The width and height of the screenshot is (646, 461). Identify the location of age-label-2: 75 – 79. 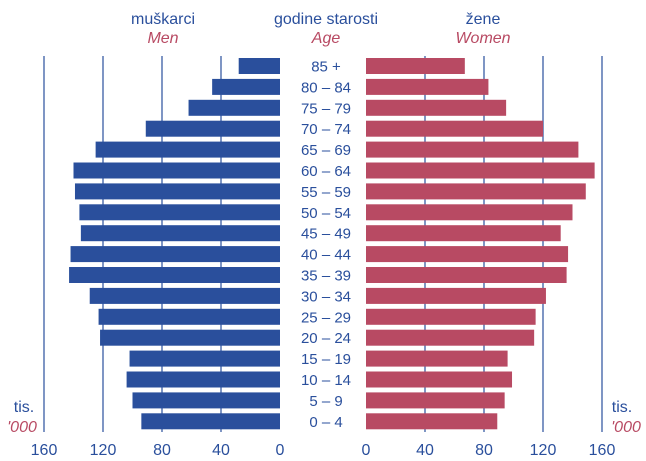
(326, 108).